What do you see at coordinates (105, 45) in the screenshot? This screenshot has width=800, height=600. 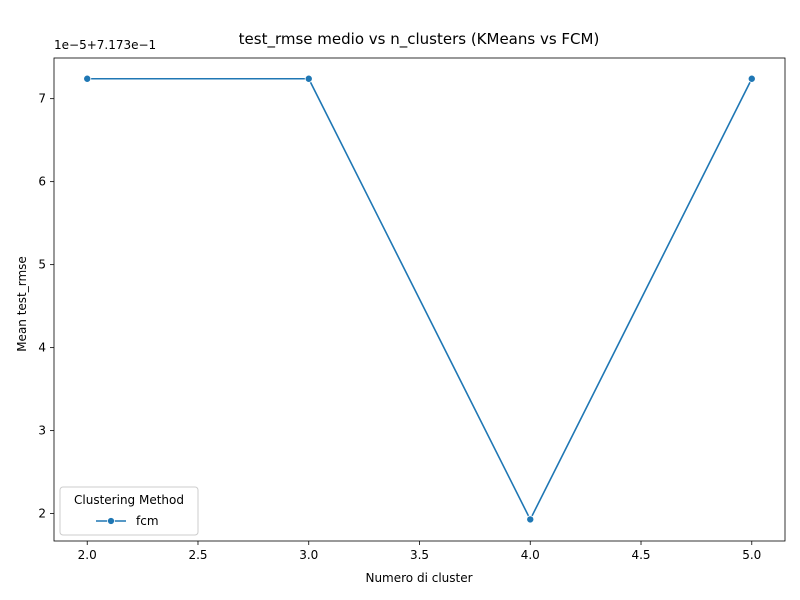 I see `y-offset-text: 1e−5+7.173e−1` at bounding box center [105, 45].